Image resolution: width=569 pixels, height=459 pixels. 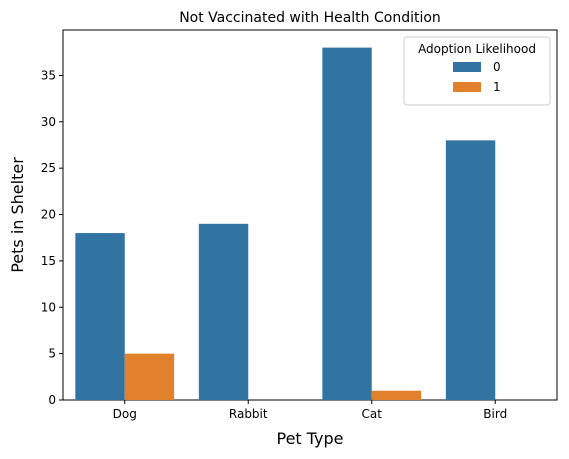 I want to click on y-tick-label: 35, so click(x=48, y=75).